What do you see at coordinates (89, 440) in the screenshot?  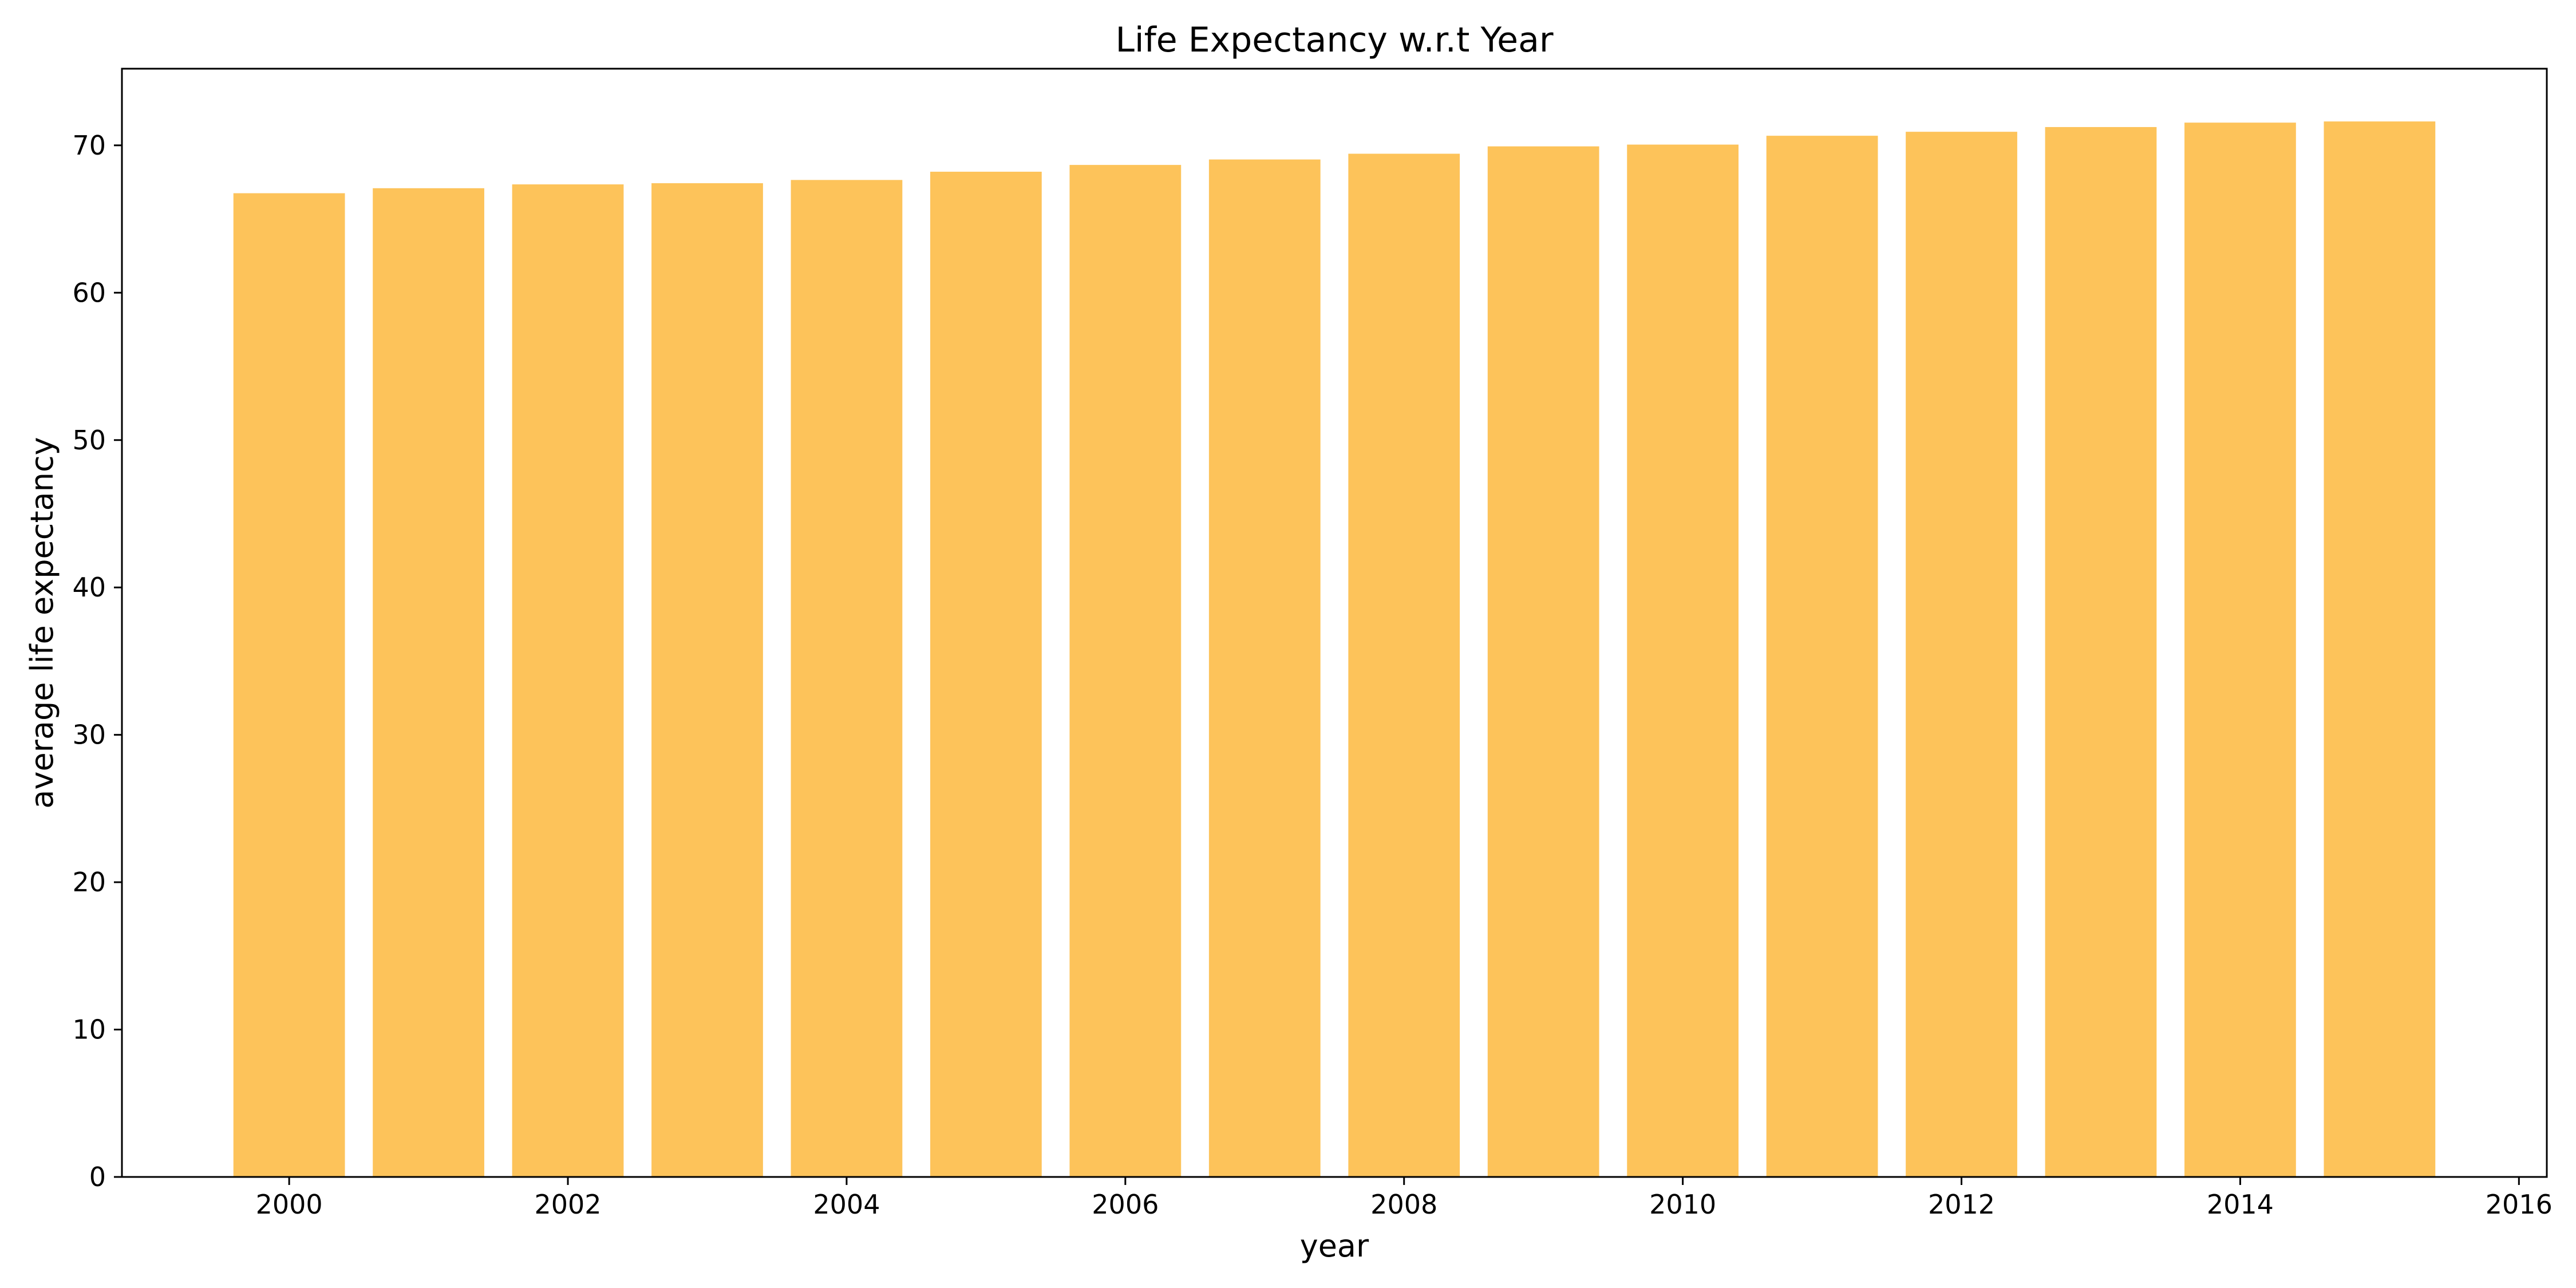 I see `y-tick-label: 50` at bounding box center [89, 440].